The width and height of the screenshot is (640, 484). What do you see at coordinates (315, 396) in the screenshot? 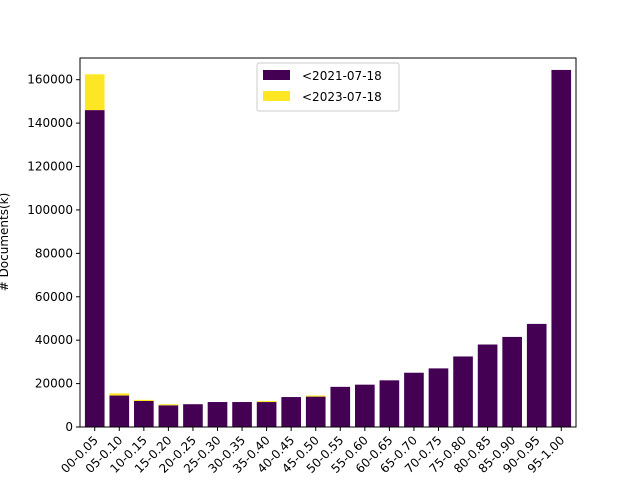
I see `bar-series-2-0.45-0.50` at bounding box center [315, 396].